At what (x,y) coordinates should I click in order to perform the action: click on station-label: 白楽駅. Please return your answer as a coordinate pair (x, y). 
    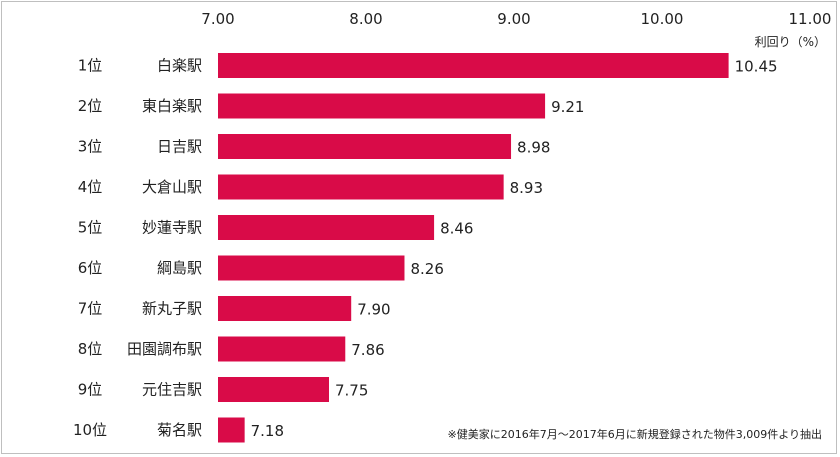
    Looking at the image, I should click on (179, 66).